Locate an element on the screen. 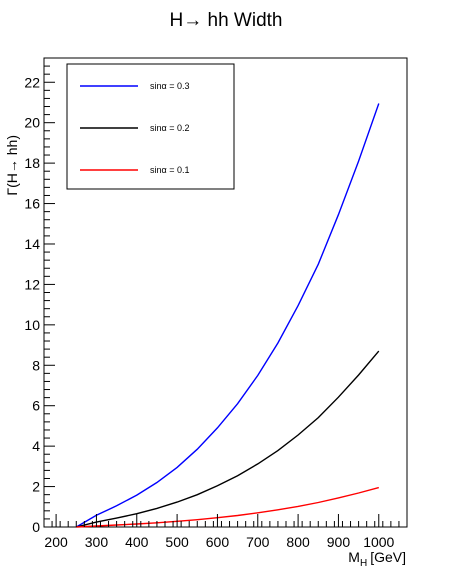 Image resolution: width=452 pixels, height=586 pixels. legend-label: sinα = 0.3 is located at coordinates (169, 86).